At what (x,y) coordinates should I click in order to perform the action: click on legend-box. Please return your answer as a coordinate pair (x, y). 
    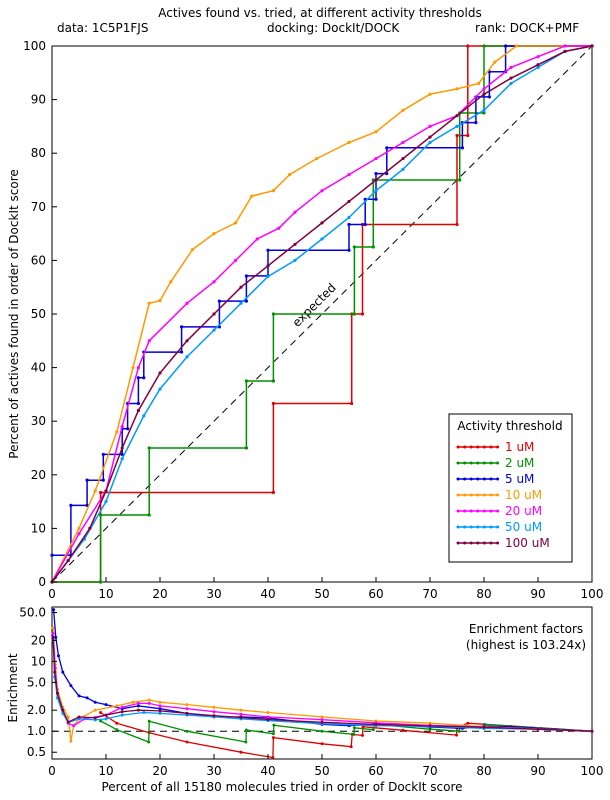
    Looking at the image, I should click on (510, 488).